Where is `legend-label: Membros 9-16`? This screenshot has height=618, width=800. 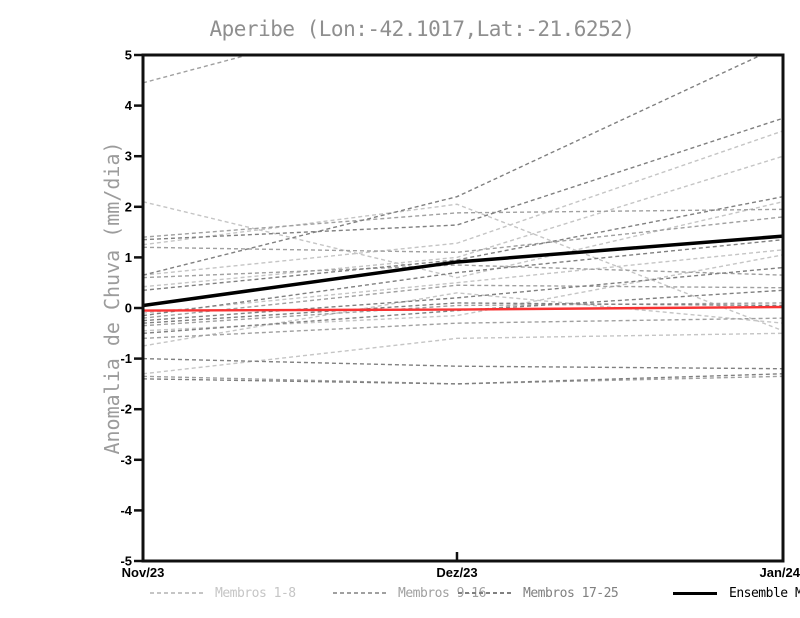
legend-label: Membros 9-16 is located at coordinates (442, 593).